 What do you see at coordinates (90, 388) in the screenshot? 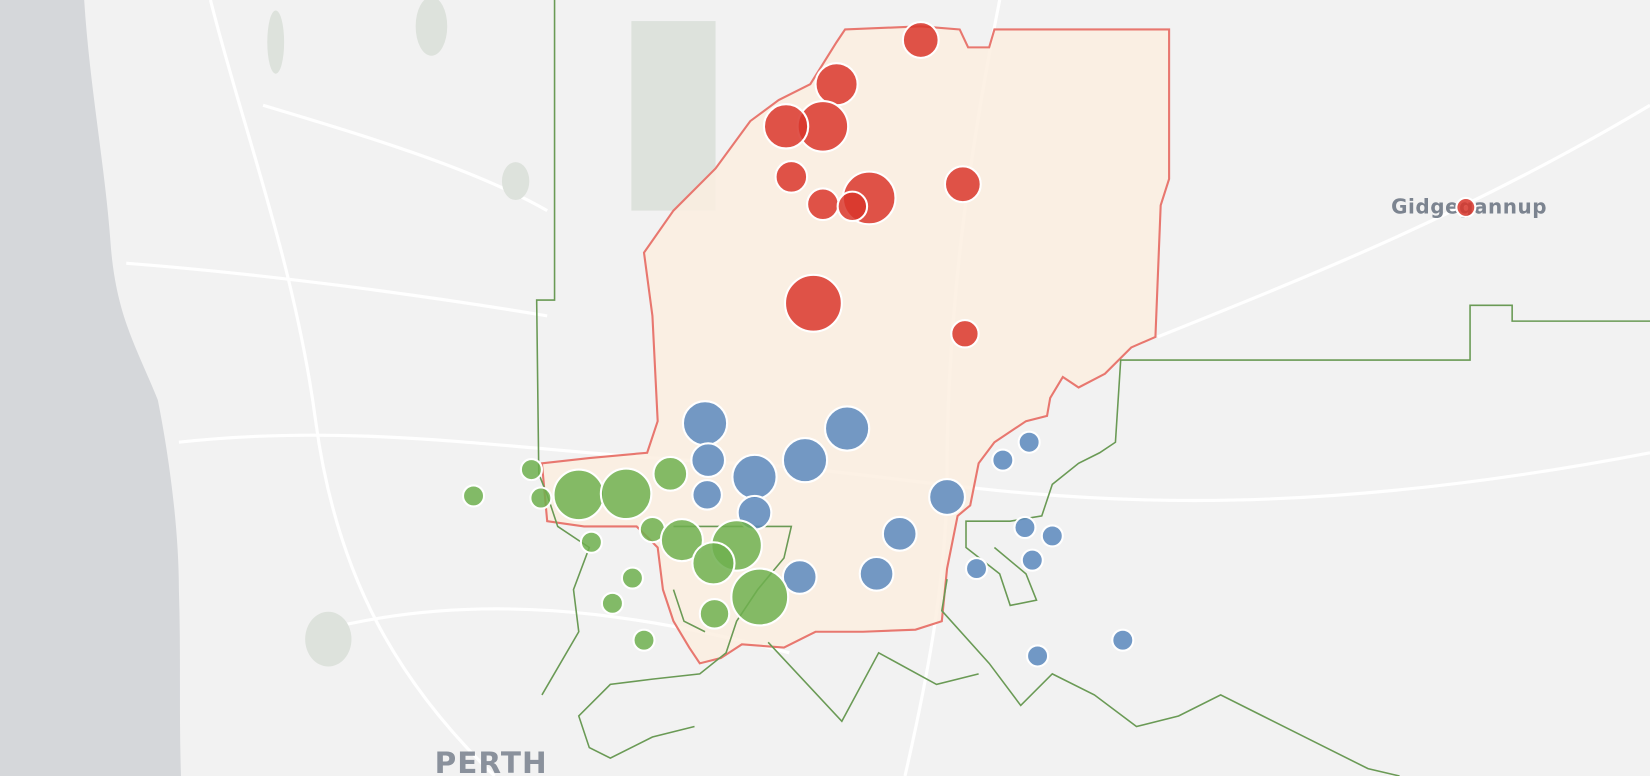
I see `ocean` at bounding box center [90, 388].